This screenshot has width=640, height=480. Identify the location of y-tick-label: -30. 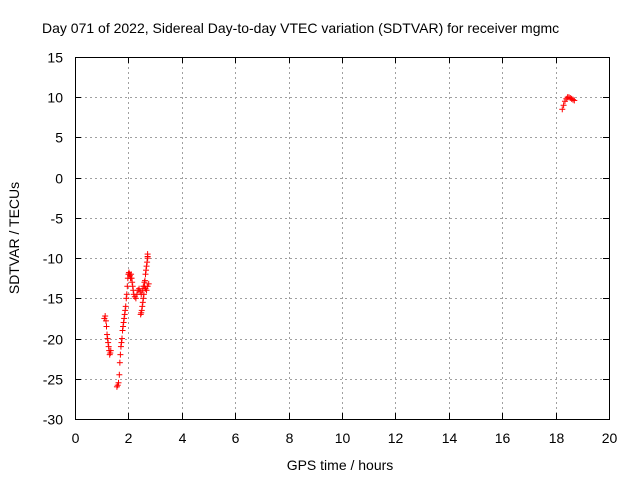
(53, 420).